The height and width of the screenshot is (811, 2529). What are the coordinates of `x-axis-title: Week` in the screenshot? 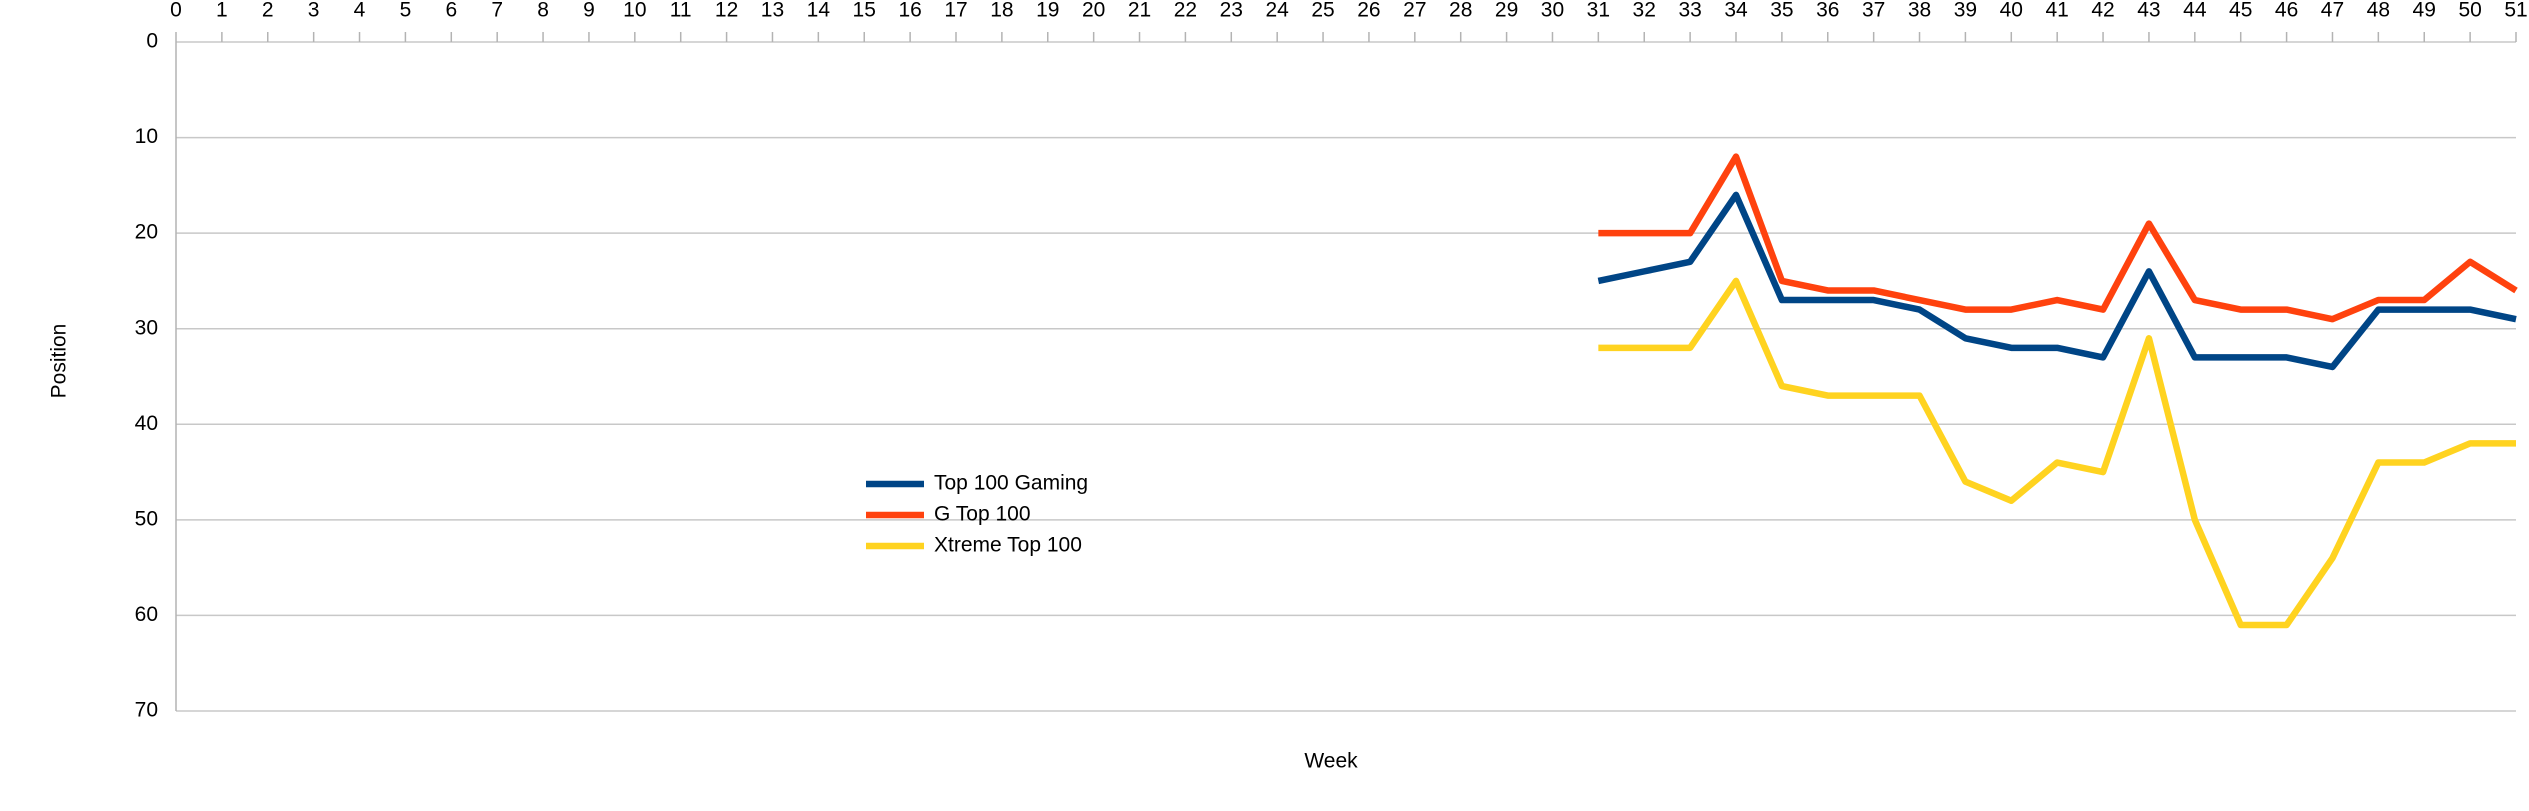 It's located at (1331, 761).